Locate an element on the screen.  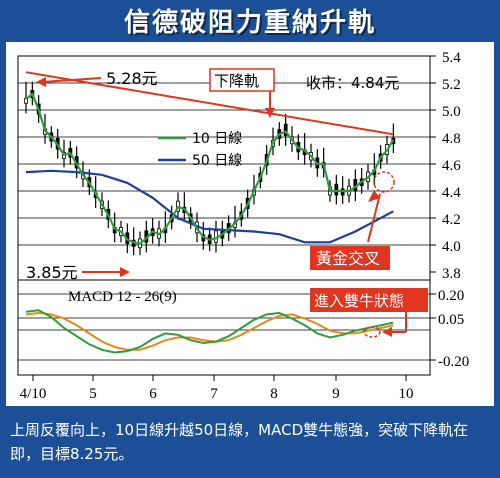
golden-cross-arrowhead is located at coordinates (374, 196).